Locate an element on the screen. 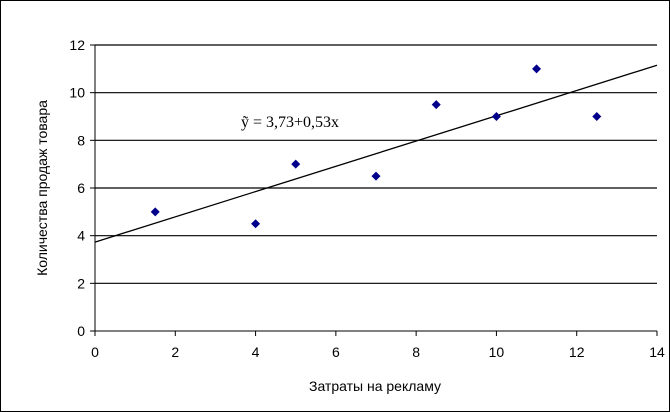 This screenshot has height=412, width=670. x-tick-label: 0 is located at coordinates (95, 352).